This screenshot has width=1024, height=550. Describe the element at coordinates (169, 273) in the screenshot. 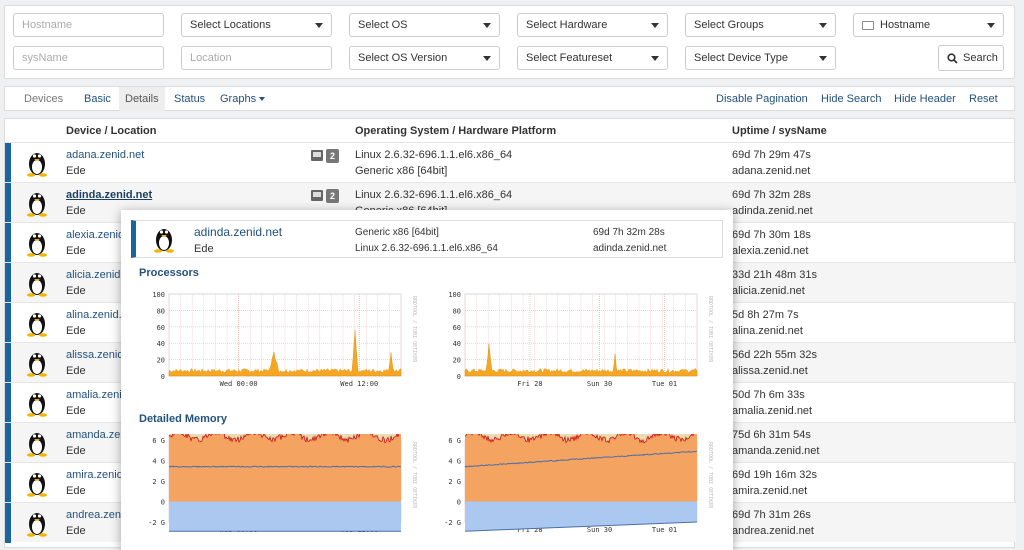

I see `processors-title: Processors` at that location.